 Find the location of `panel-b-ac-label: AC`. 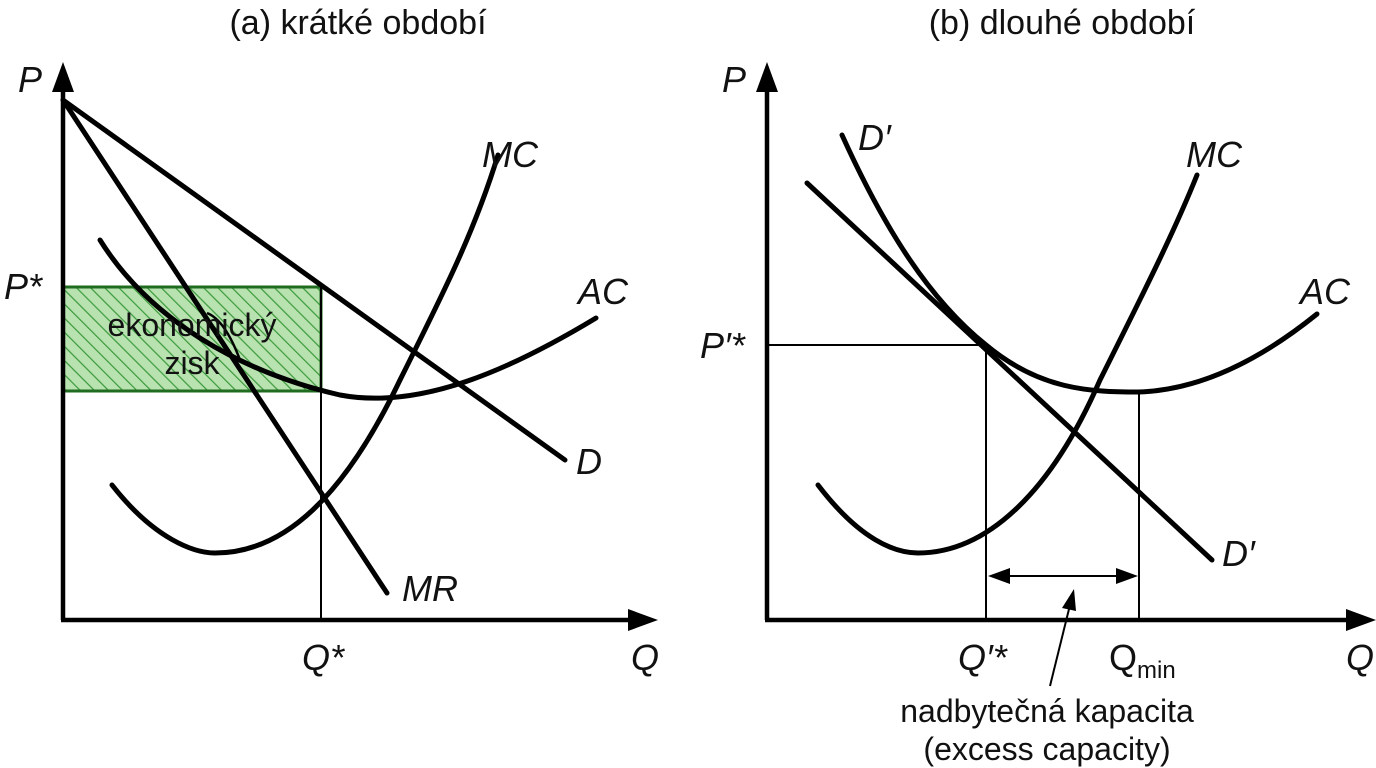

panel-b-ac-label: AC is located at coordinates (1324, 291).